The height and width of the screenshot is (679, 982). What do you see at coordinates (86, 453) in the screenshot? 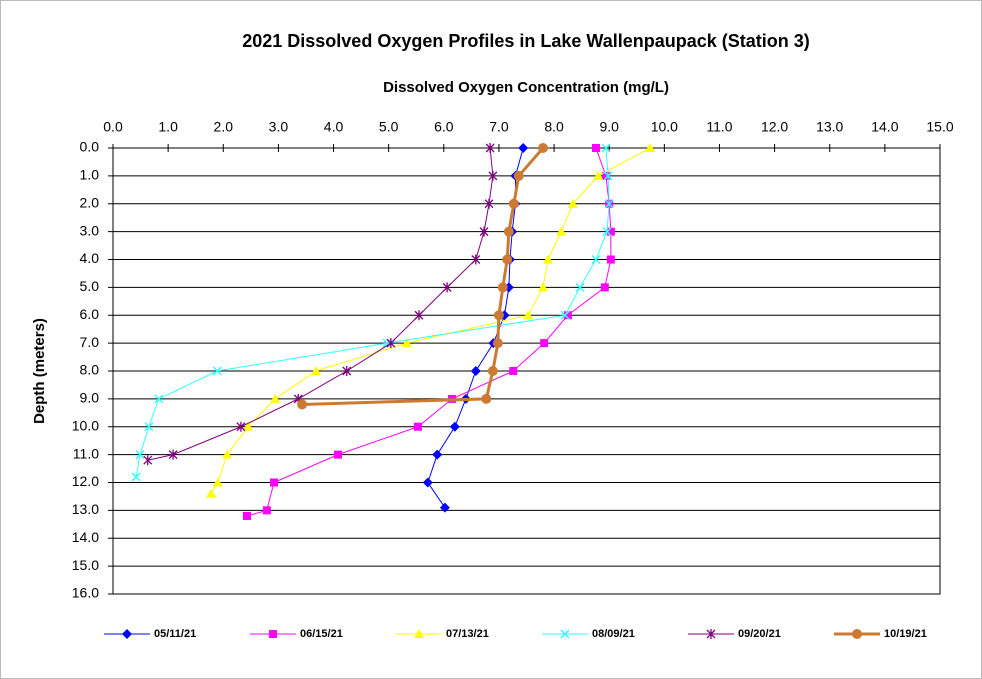
I see `y-tick-label: 11.0` at bounding box center [86, 453].